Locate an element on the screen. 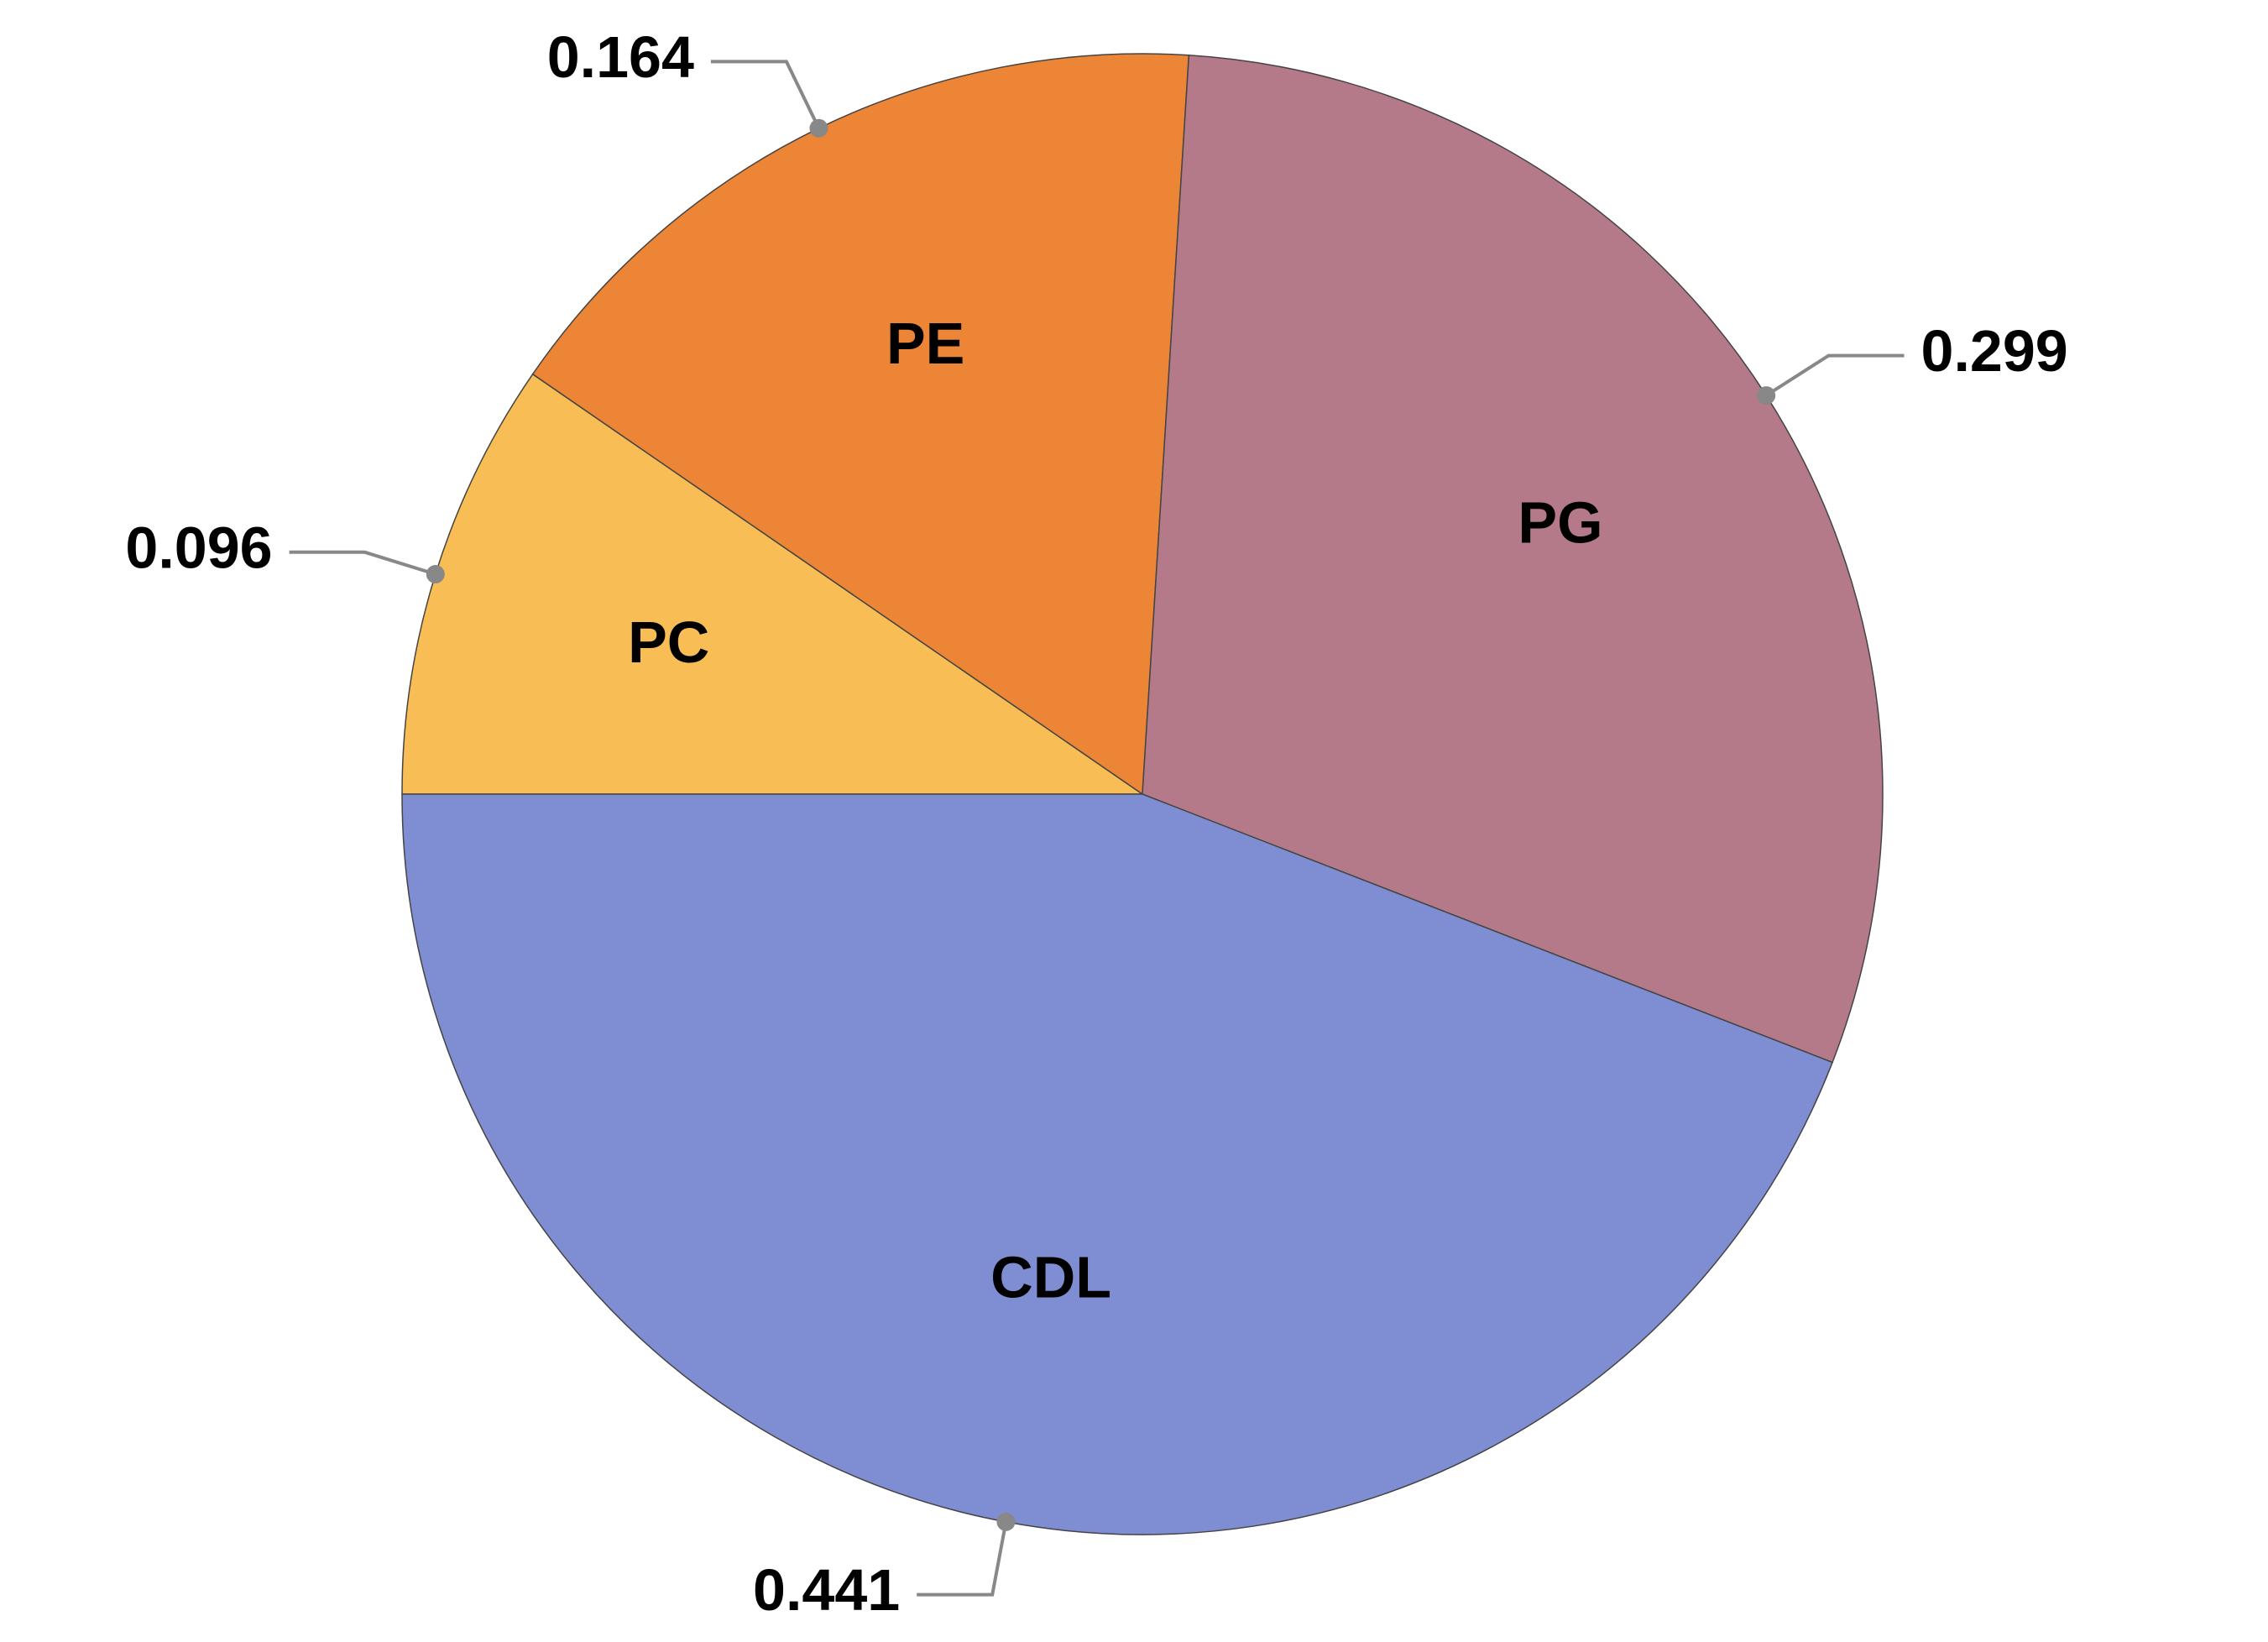  category-label: PE is located at coordinates (925, 343).